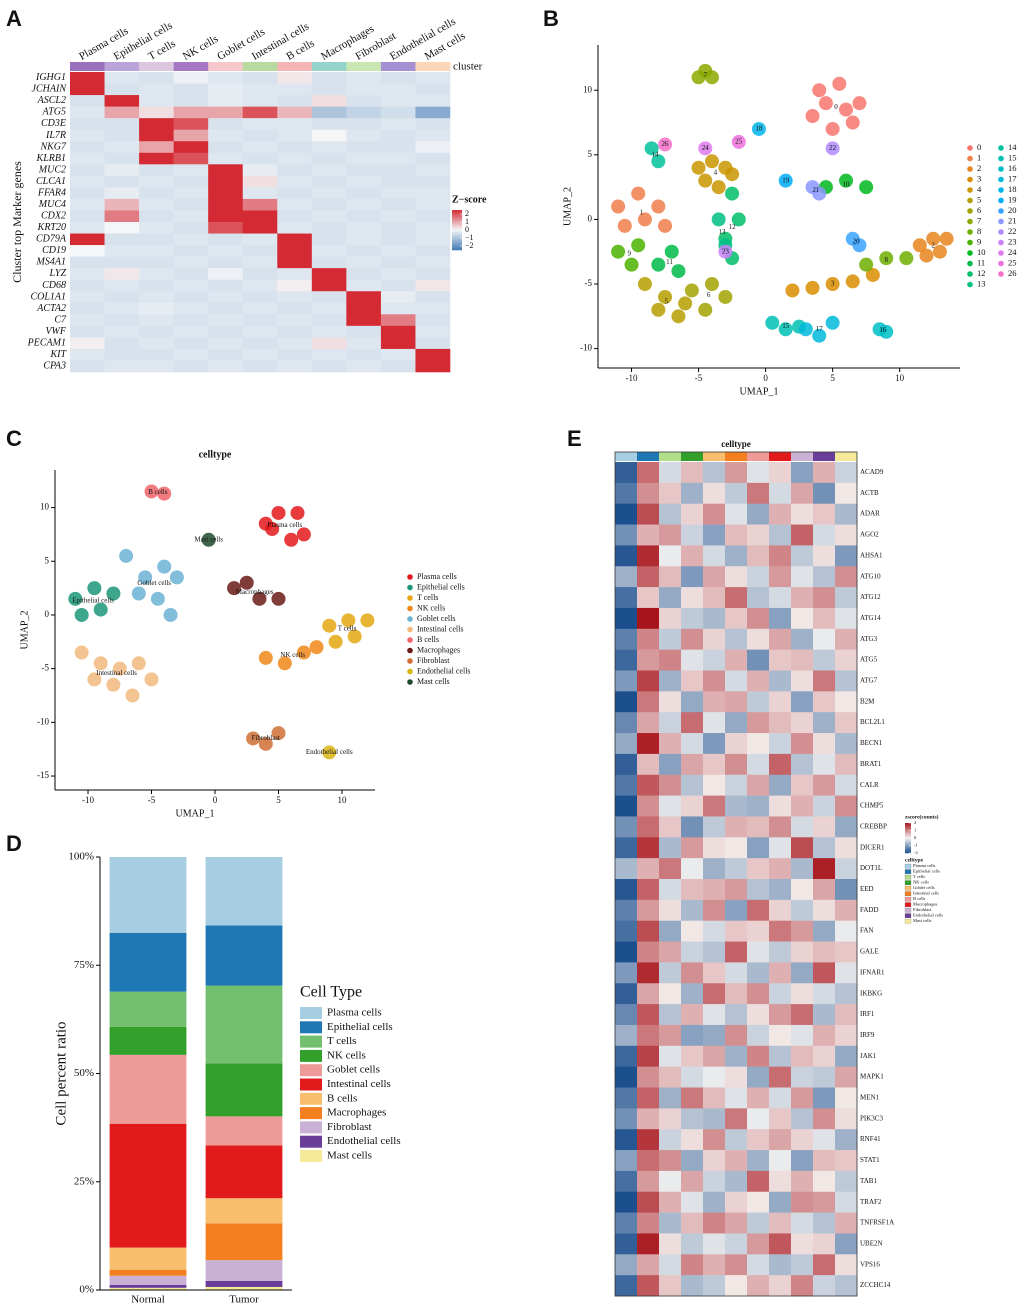 The height and width of the screenshot is (1307, 1020). Describe the element at coordinates (908, 883) in the screenshot. I see `legend-swatch` at that location.